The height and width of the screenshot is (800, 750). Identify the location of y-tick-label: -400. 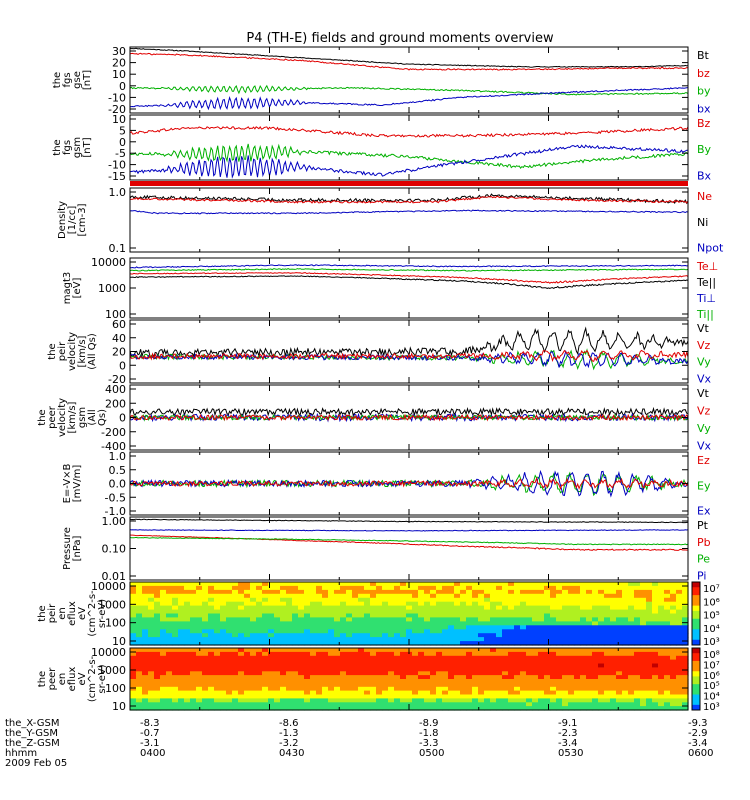
(113, 446).